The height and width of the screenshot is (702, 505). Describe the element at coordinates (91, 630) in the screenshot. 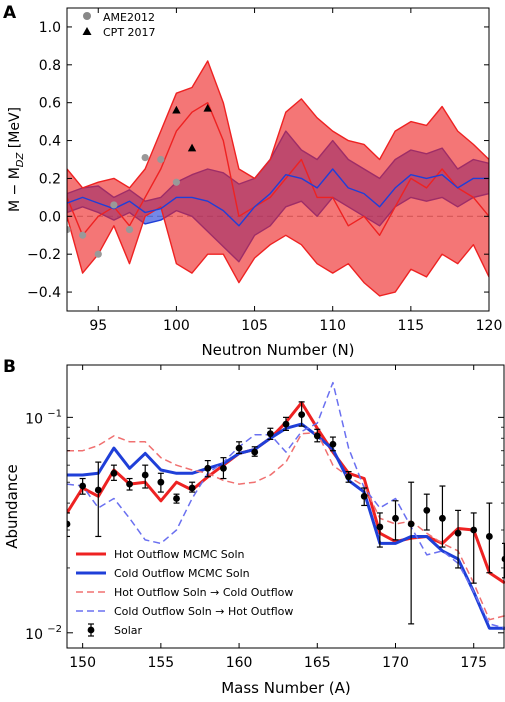

I see `legend-solar-marker` at that location.